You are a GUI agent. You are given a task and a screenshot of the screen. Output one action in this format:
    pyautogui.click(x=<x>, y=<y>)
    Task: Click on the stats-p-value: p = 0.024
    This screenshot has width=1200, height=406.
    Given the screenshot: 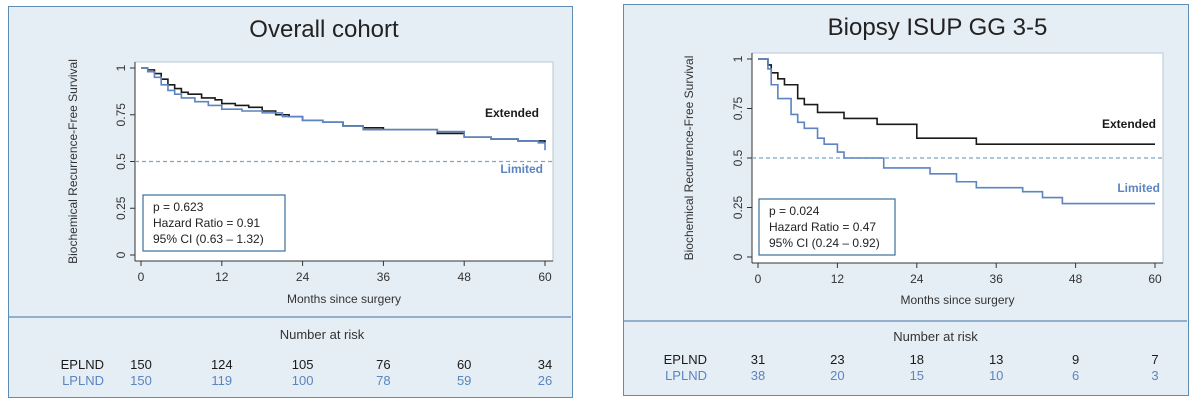 What is the action you would take?
    pyautogui.click(x=794, y=211)
    